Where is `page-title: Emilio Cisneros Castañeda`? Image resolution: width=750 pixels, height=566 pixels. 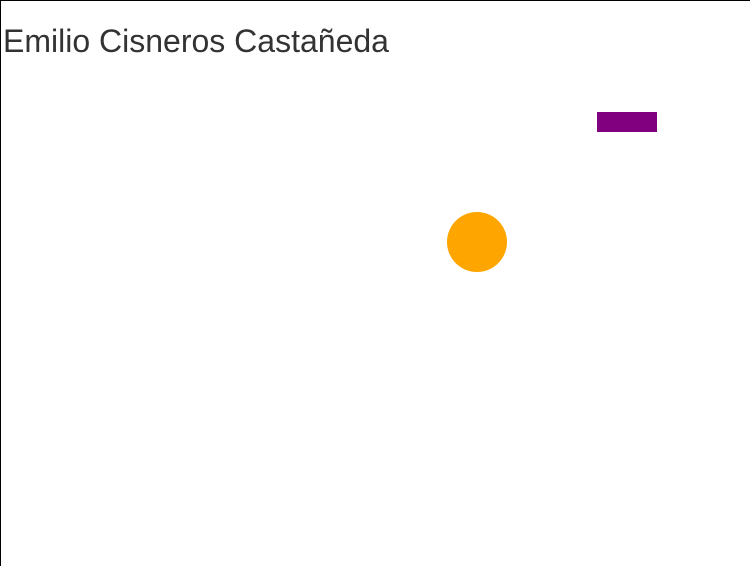 page-title: Emilio Cisneros Castañeda is located at coordinates (196, 41).